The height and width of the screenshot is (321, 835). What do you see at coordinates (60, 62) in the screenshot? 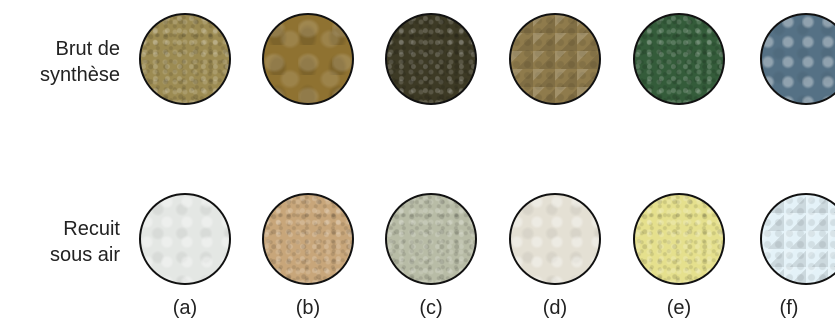
I see `row-label-raw: Brut de synthèse` at bounding box center [60, 62].